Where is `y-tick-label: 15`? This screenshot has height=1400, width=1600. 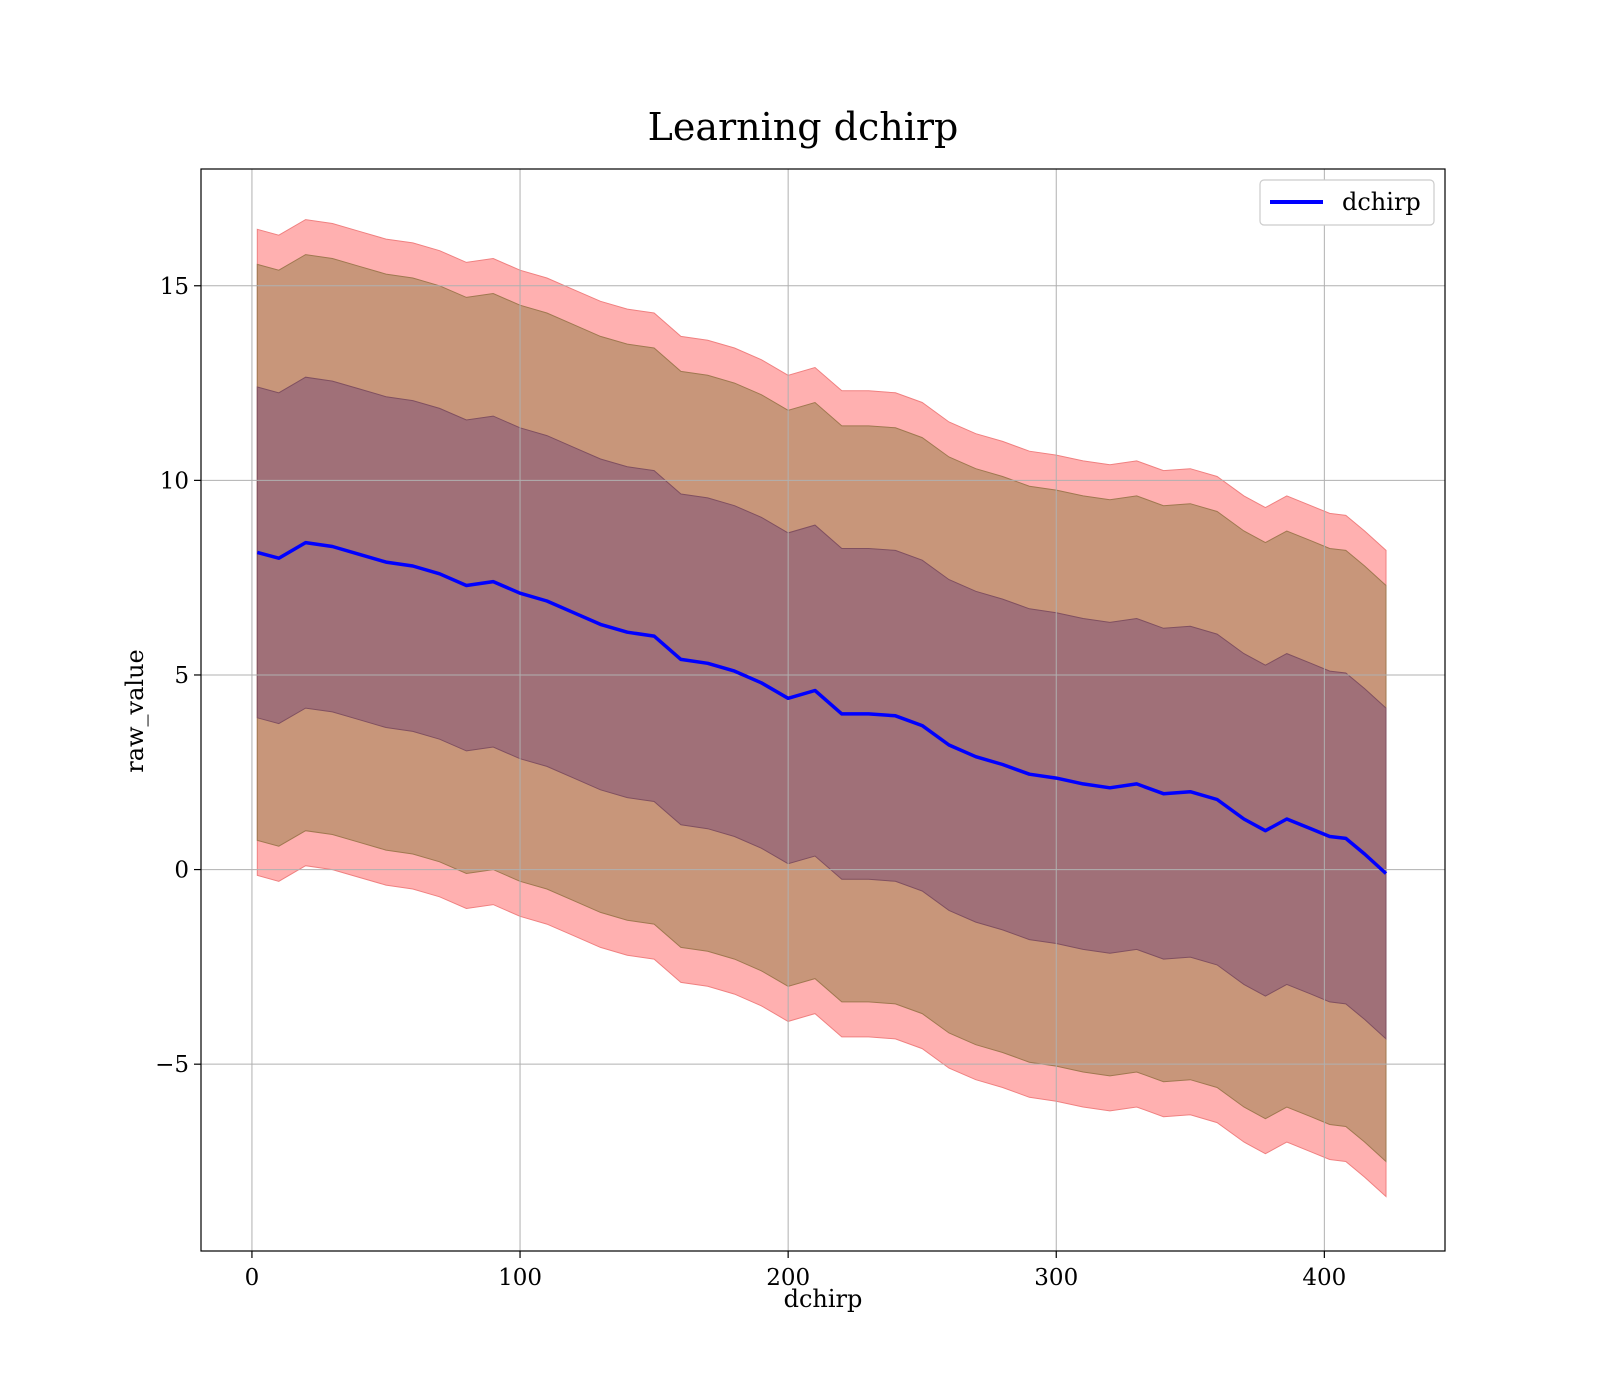
y-tick-label: 15 is located at coordinates (174, 287).